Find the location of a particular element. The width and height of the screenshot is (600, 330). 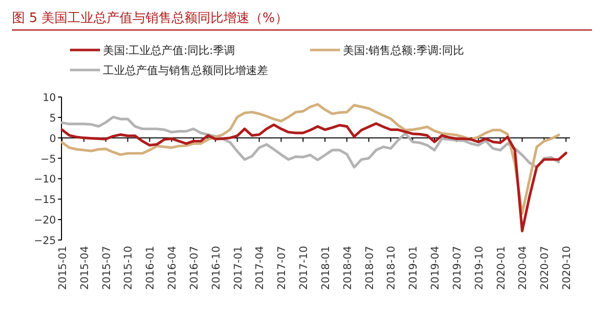

x-tick-label: 2016-01 is located at coordinates (150, 268).